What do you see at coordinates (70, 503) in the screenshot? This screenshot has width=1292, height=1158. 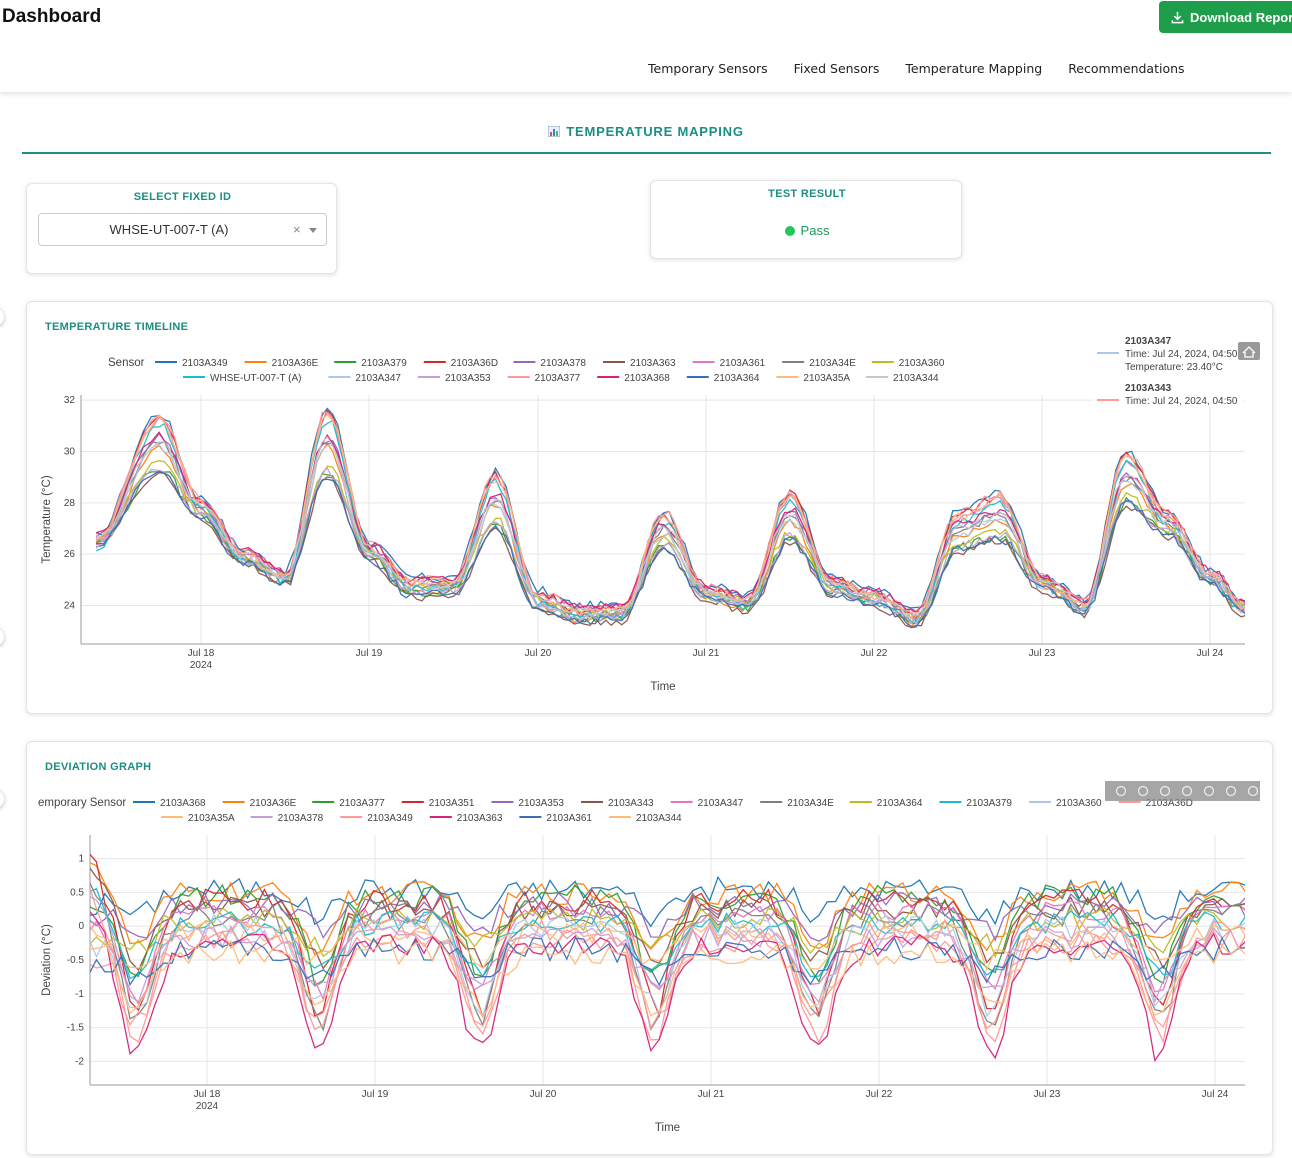 I see `y-tick-label: 28` at bounding box center [70, 503].